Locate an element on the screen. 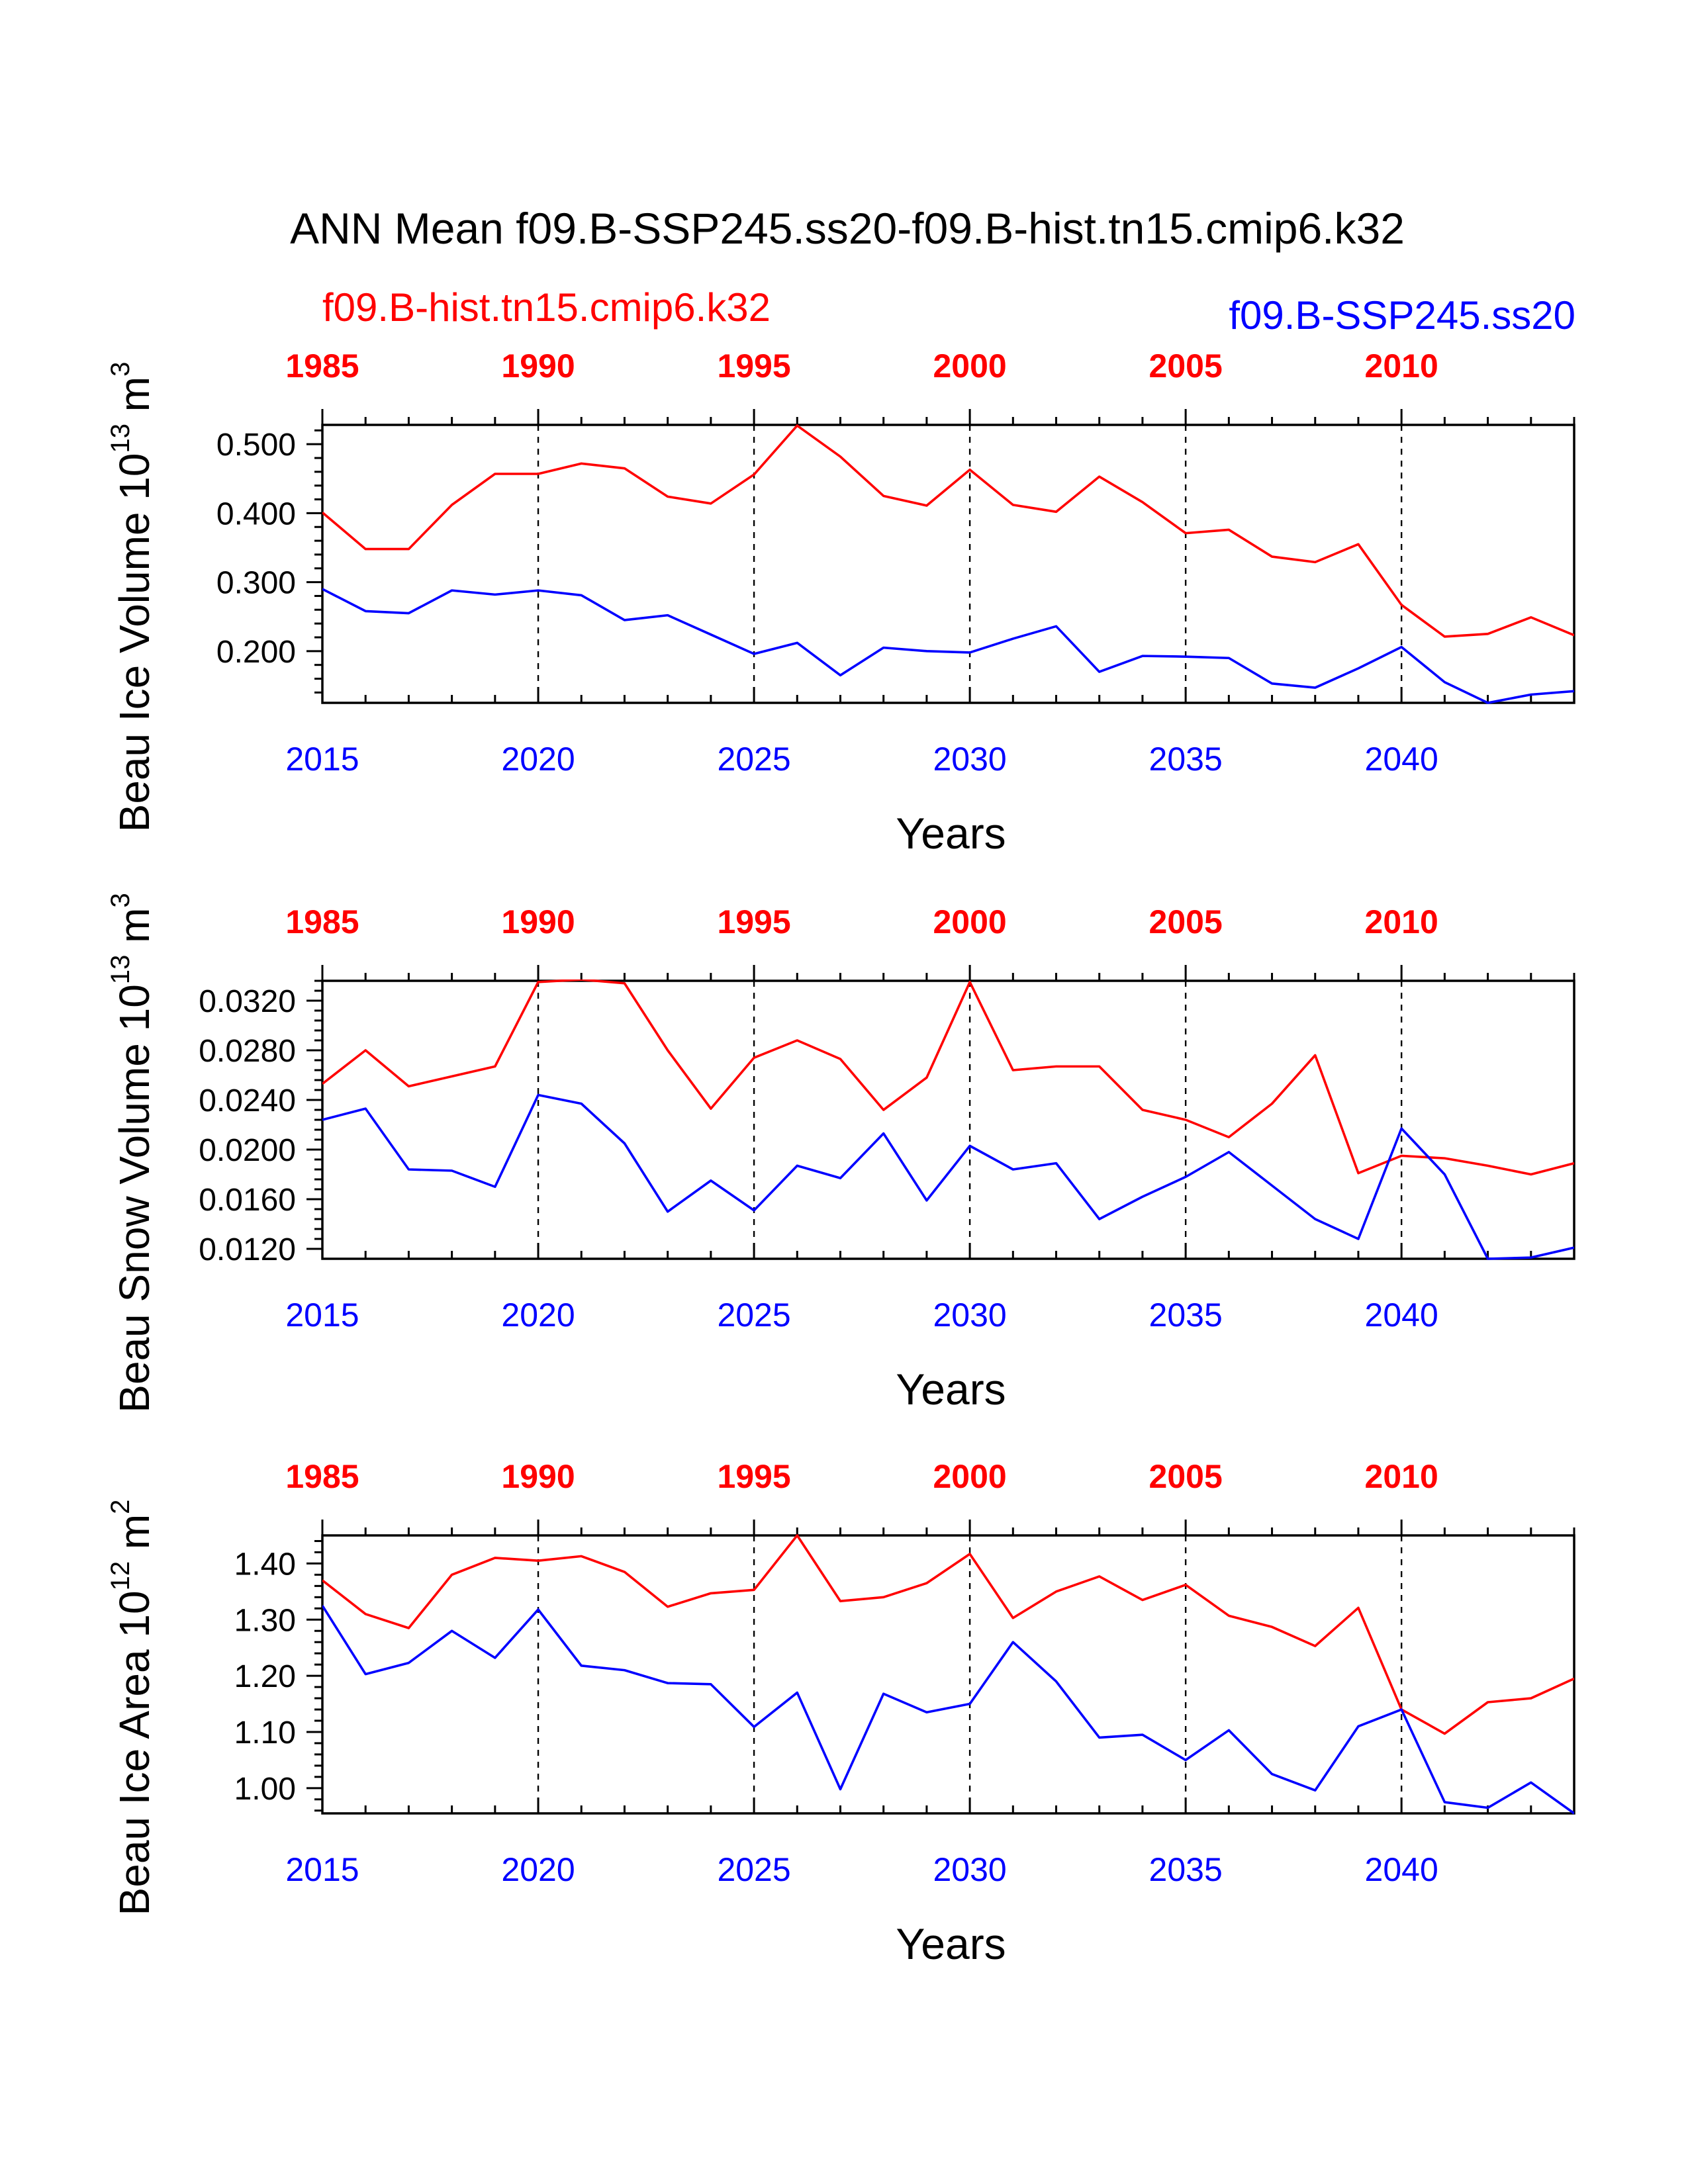 The height and width of the screenshot is (2184, 1688). y-tick-label: 1.40 is located at coordinates (265, 1564).